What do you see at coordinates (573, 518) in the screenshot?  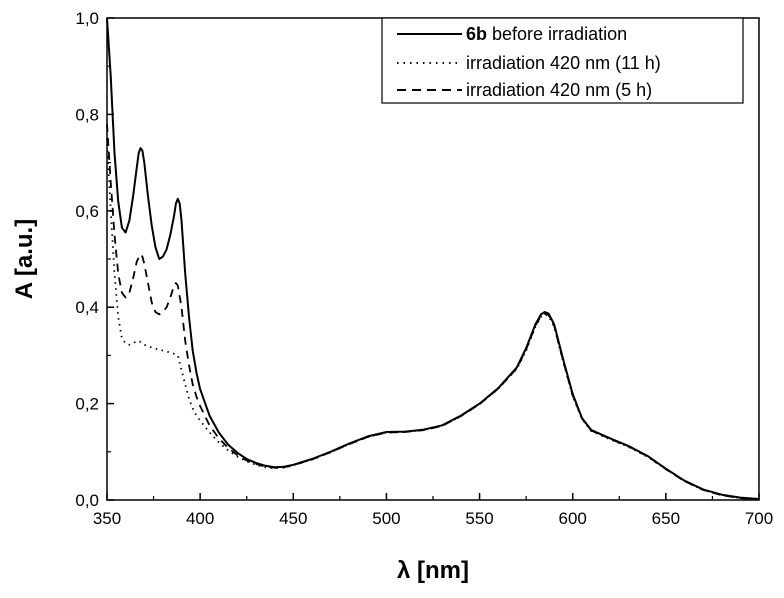 I see `x-tick-label: 600` at bounding box center [573, 518].